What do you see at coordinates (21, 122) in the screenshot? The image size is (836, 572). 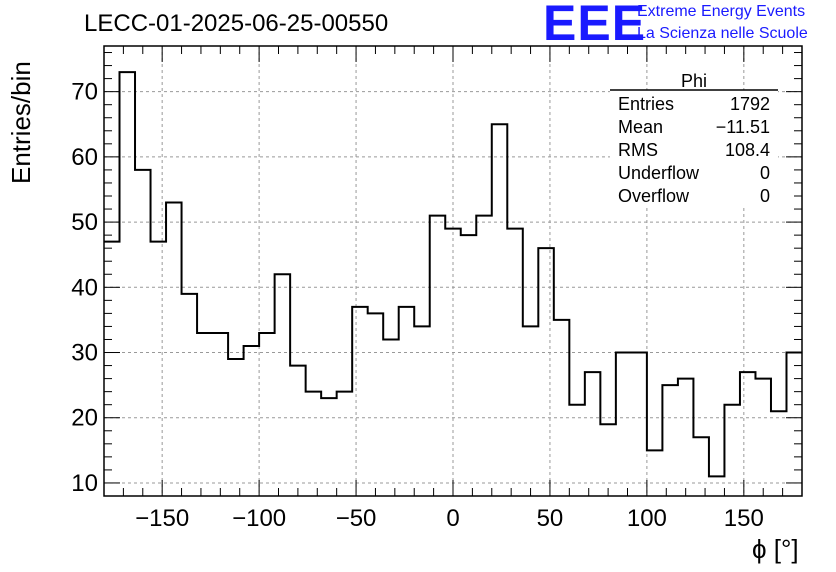 I see `y-axis-label: Entries/bin` at bounding box center [21, 122].